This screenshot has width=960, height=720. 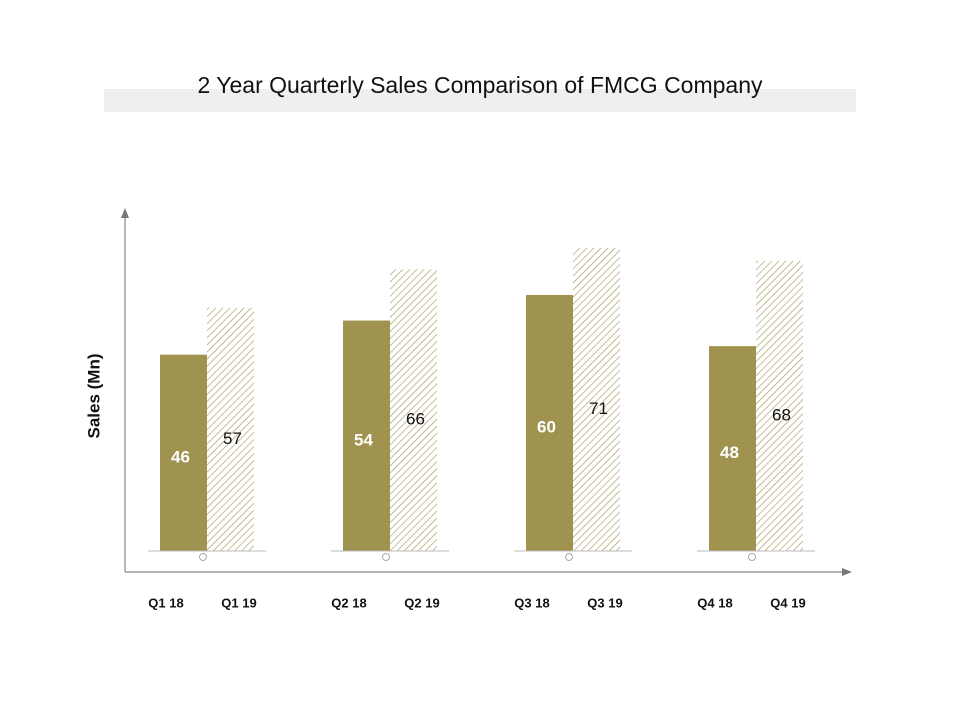 What do you see at coordinates (531, 602) in the screenshot?
I see `x-tick-label: Q3 18` at bounding box center [531, 602].